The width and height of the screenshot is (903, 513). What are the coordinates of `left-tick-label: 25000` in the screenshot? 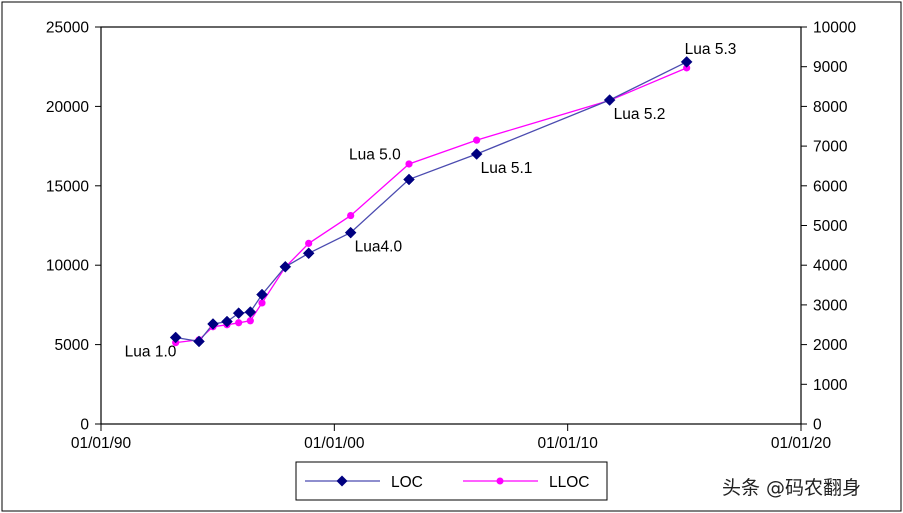 It's located at (67, 28).